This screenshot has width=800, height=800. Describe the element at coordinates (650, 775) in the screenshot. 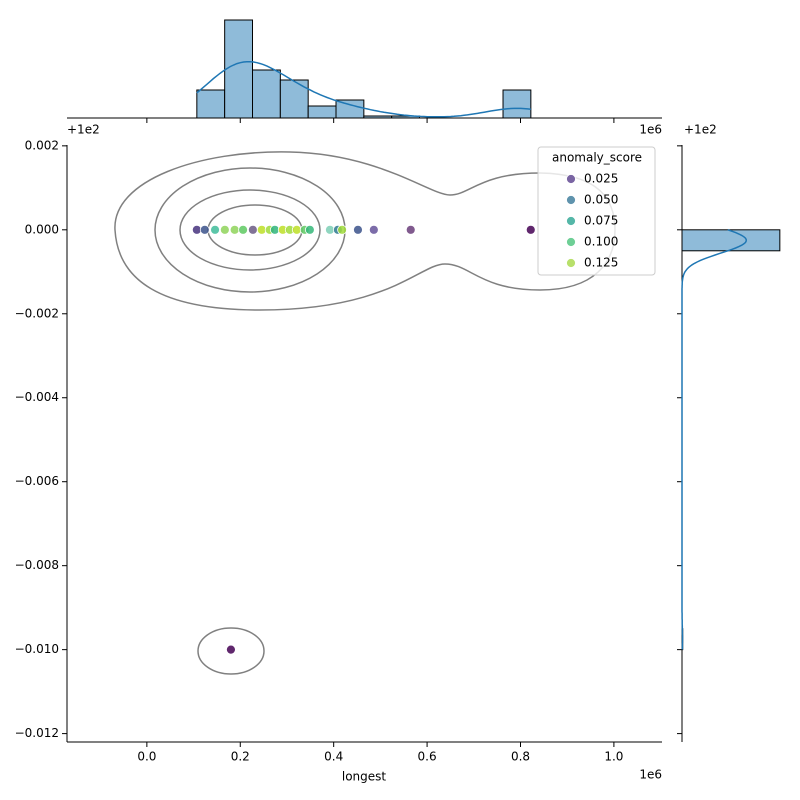

I see `x-offset-text: 1e6` at that location.